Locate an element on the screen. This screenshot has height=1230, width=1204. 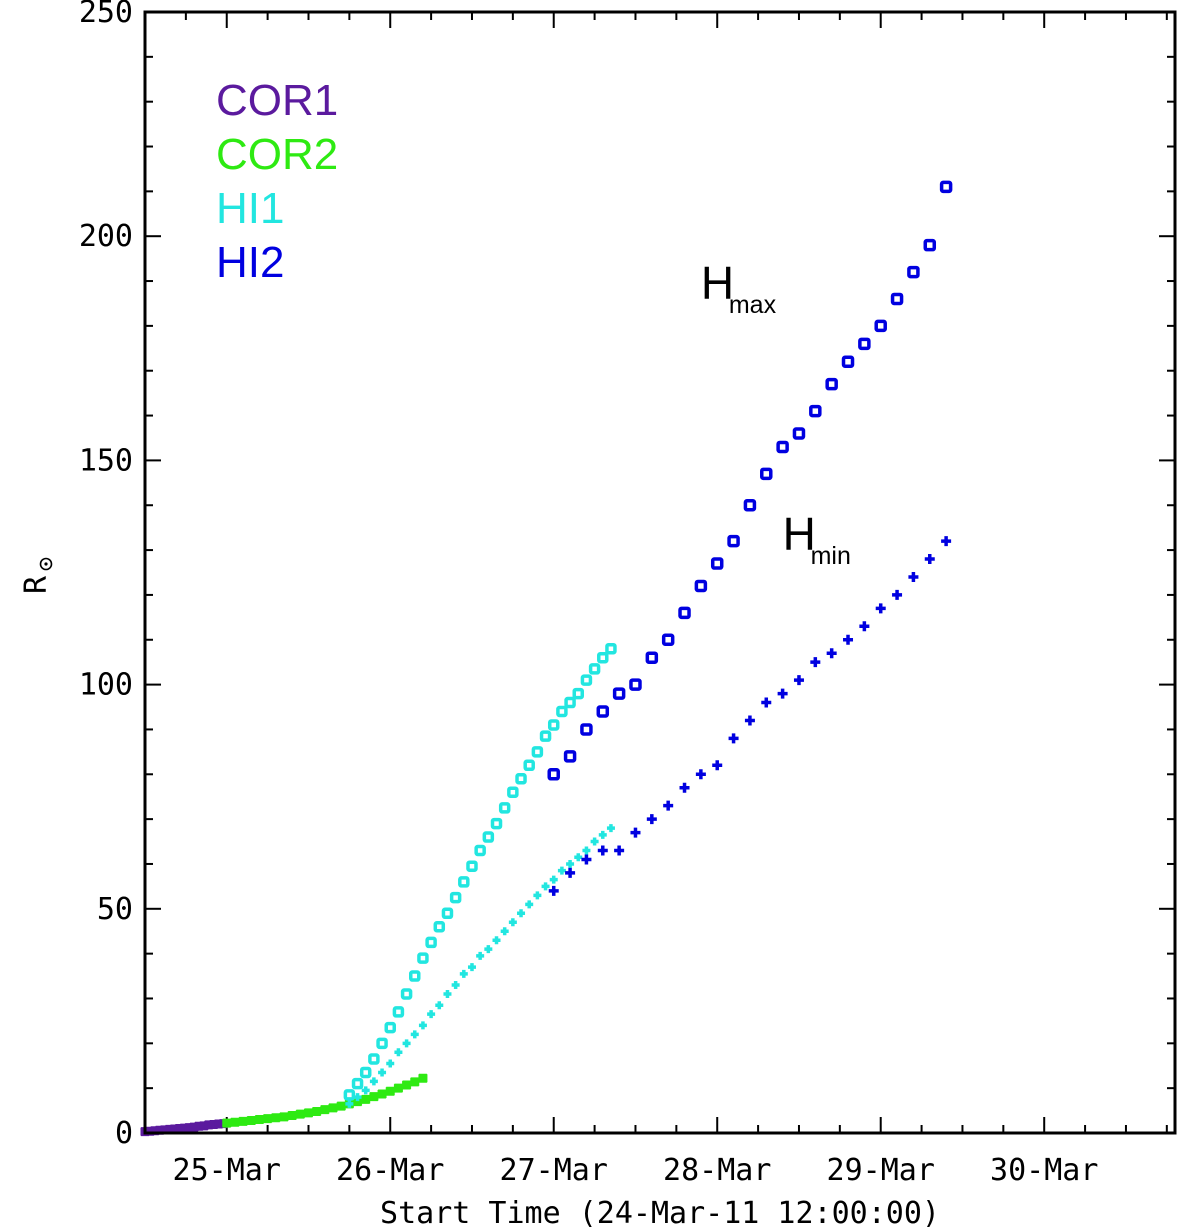
y-tick-label: 0 is located at coordinates (124, 1133).